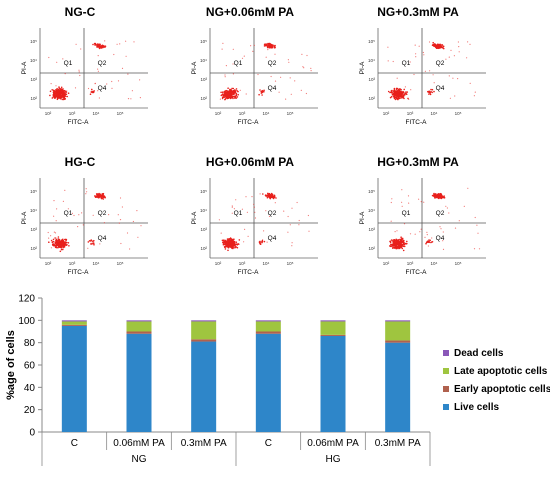 Image resolution: width=550 pixels, height=477 pixels. What do you see at coordinates (268, 443) in the screenshot?
I see `x-category-label: C` at bounding box center [268, 443].